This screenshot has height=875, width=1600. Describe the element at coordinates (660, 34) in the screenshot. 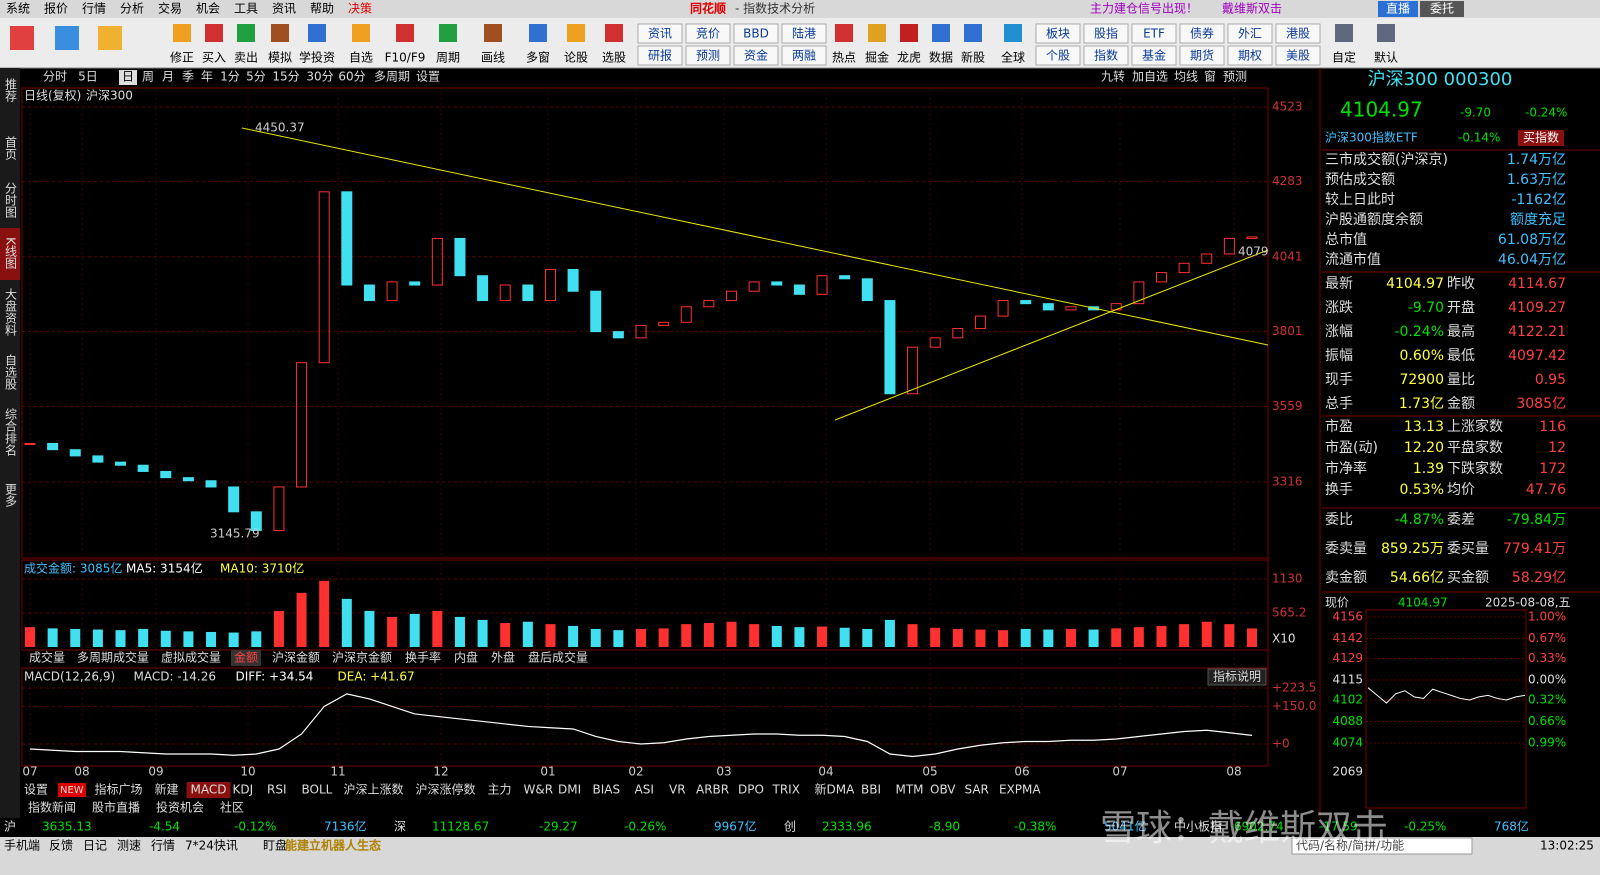

I see `grid-button: 资讯` at that location.